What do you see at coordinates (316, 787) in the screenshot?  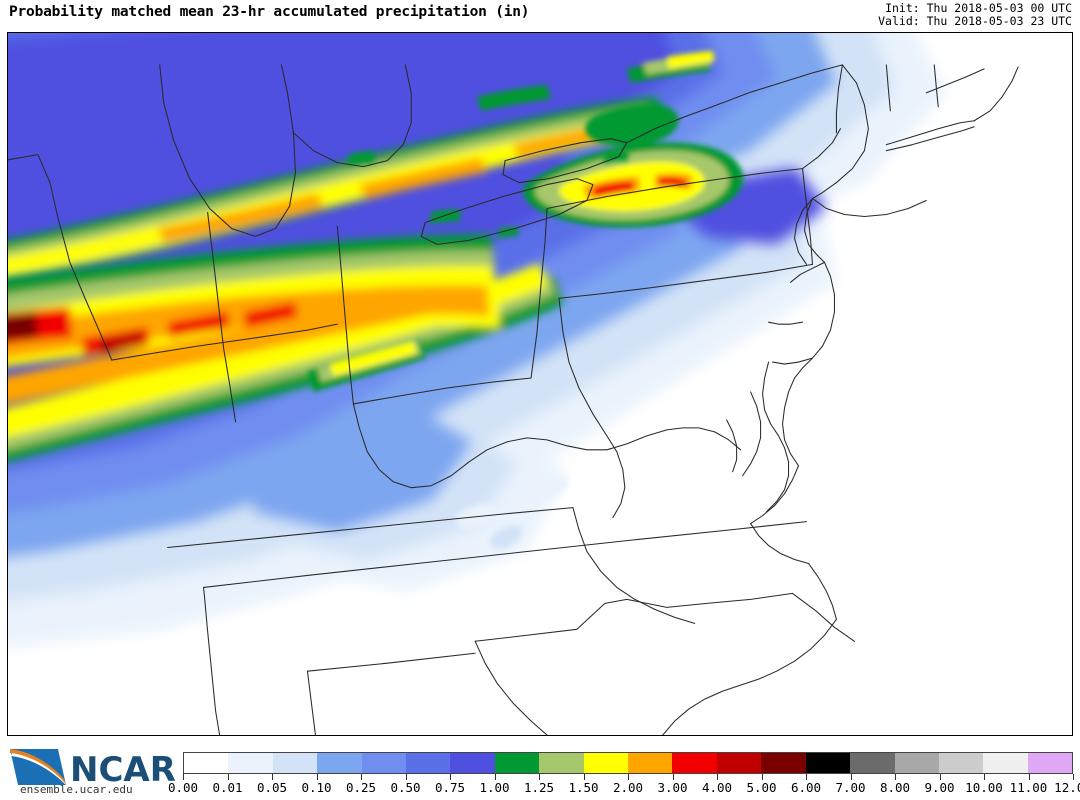 I see `colorbar-tick-label: 0.10` at bounding box center [316, 787].